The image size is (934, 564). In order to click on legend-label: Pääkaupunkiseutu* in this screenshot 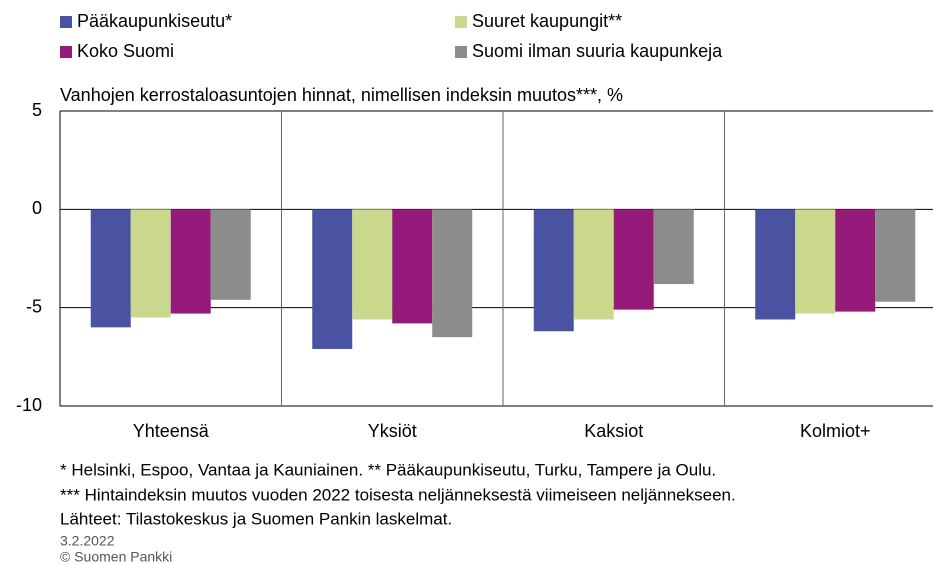, I will do `click(154, 21)`.